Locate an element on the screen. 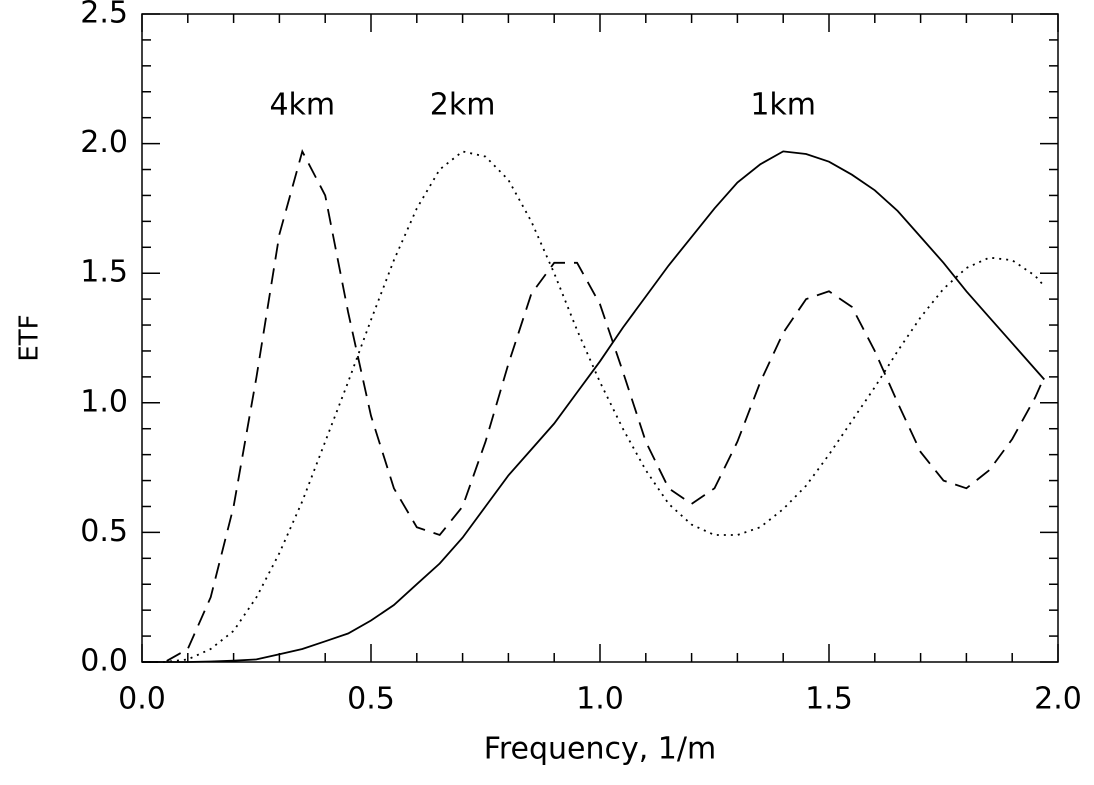  y-tick-label: 0.5 is located at coordinates (104, 531).